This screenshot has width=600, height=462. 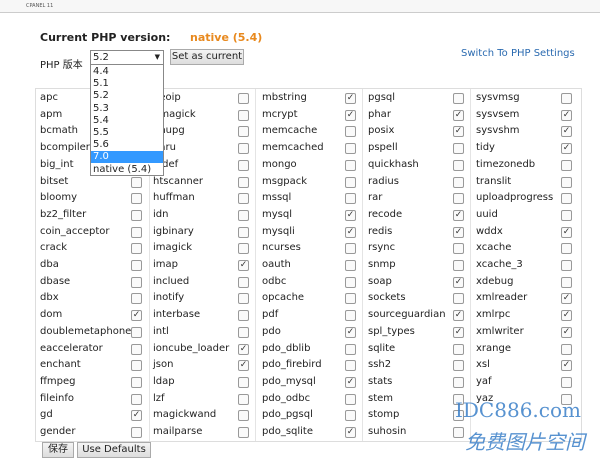 What do you see at coordinates (114, 450) in the screenshot?
I see `defaults-button: Use Defaults` at bounding box center [114, 450].